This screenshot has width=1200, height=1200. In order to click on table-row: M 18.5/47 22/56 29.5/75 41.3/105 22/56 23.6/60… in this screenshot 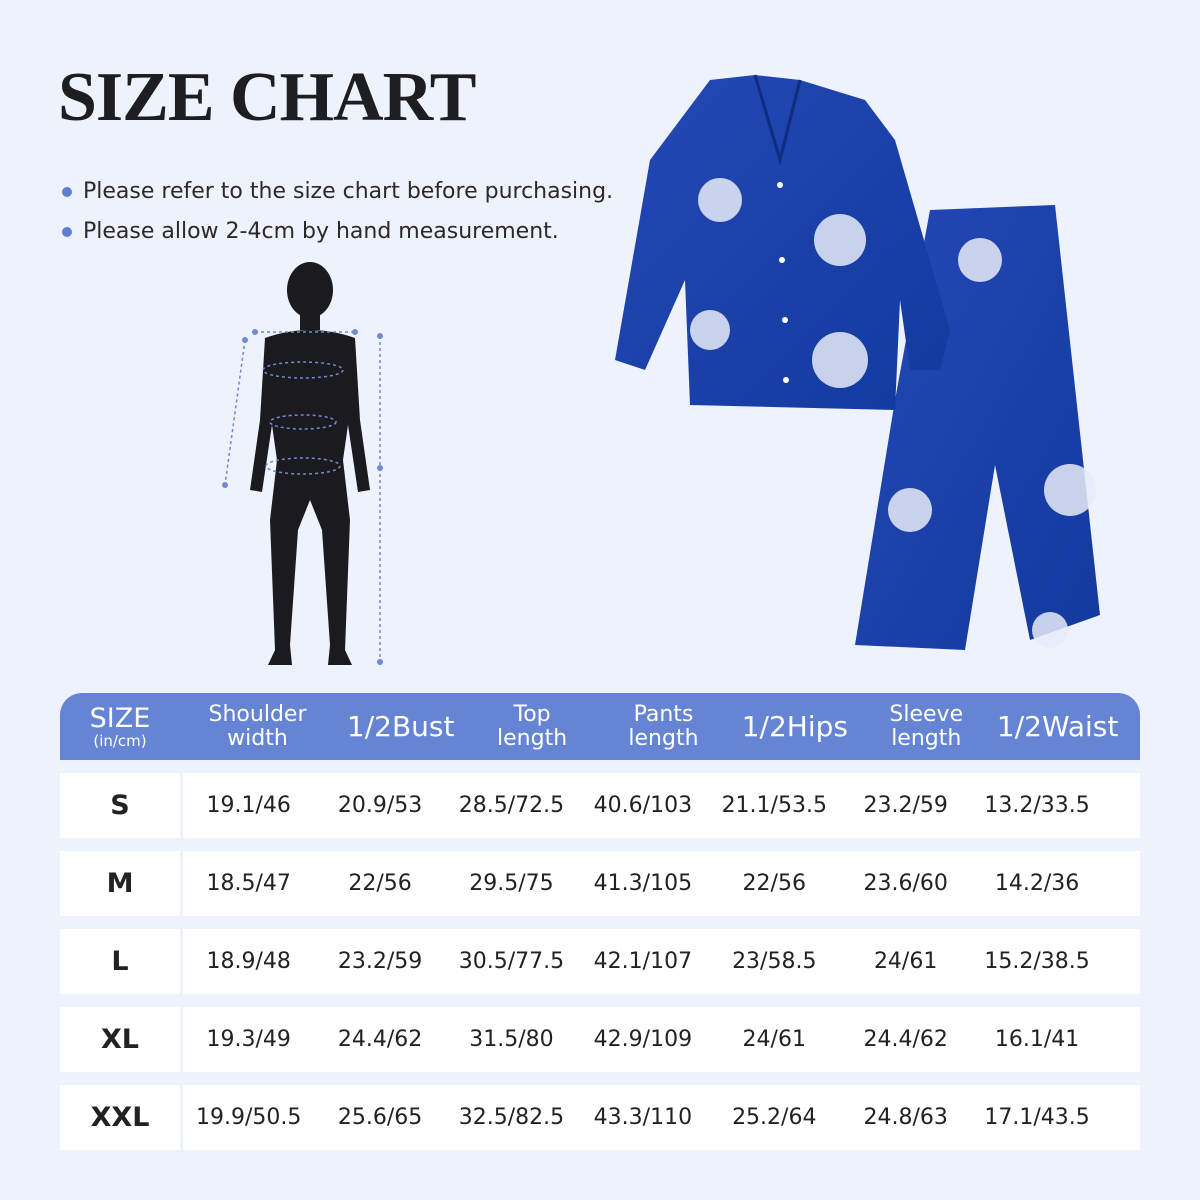, I will do `click(600, 883)`.